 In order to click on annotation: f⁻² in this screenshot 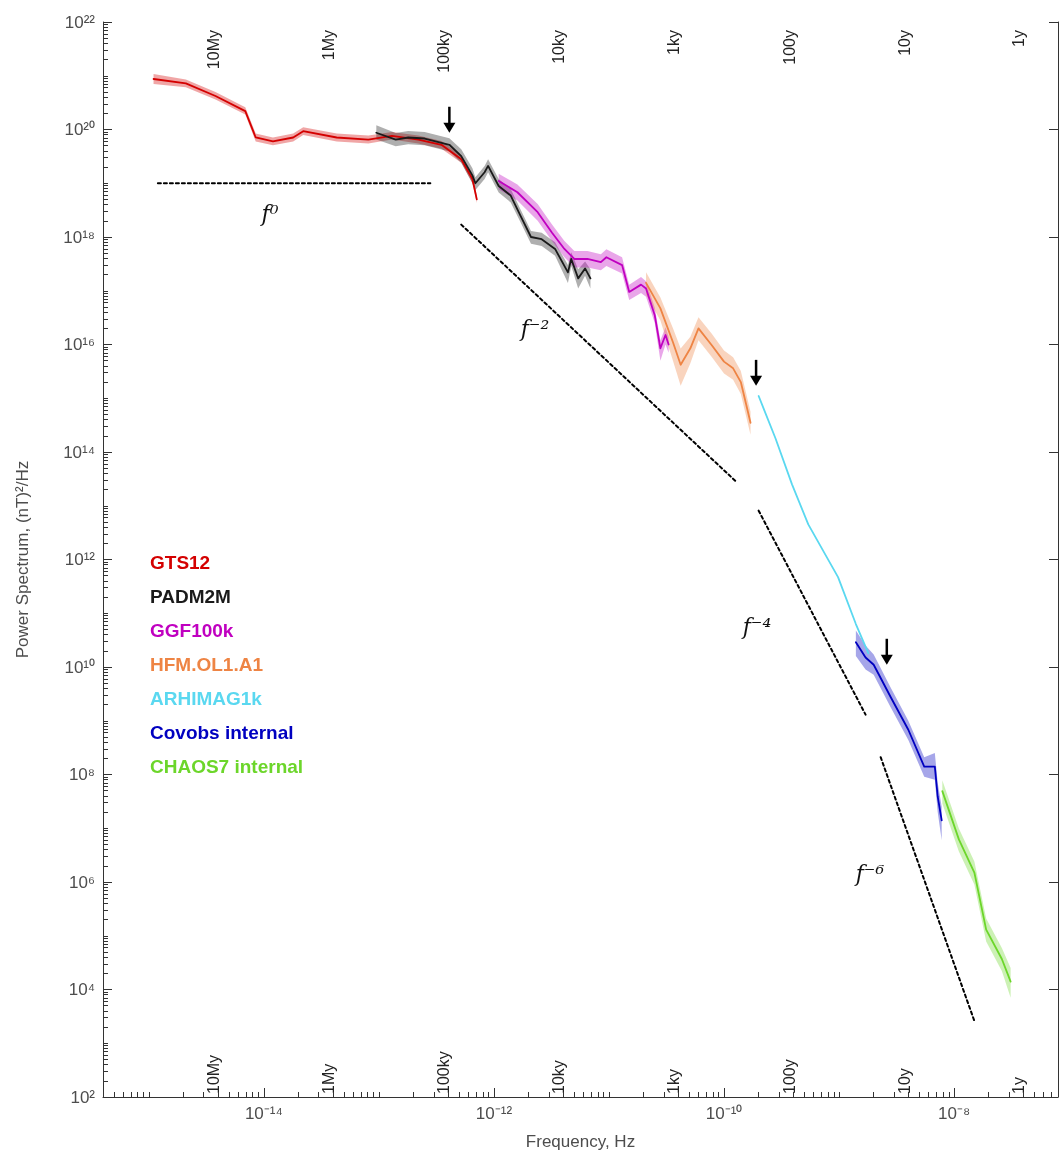, I will do `click(534, 328)`.